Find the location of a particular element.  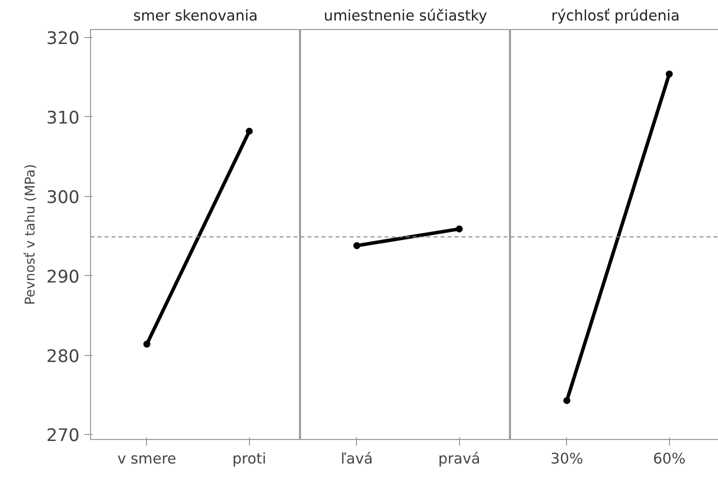

y-axis-title: Pevnosť v tahu (MPa) is located at coordinates (30, 234).